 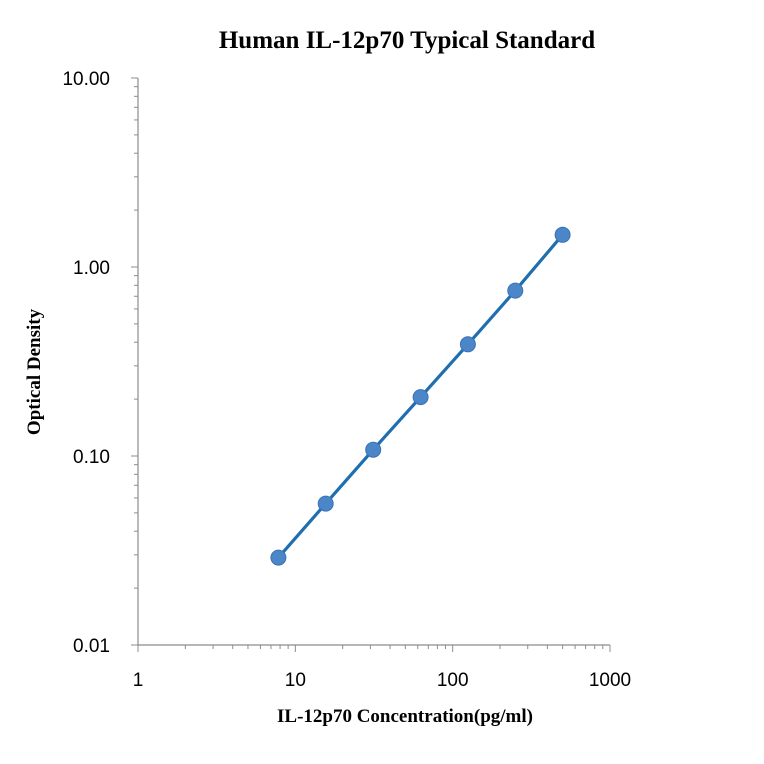 What do you see at coordinates (138, 680) in the screenshot?
I see `x-tick-label: 1` at bounding box center [138, 680].